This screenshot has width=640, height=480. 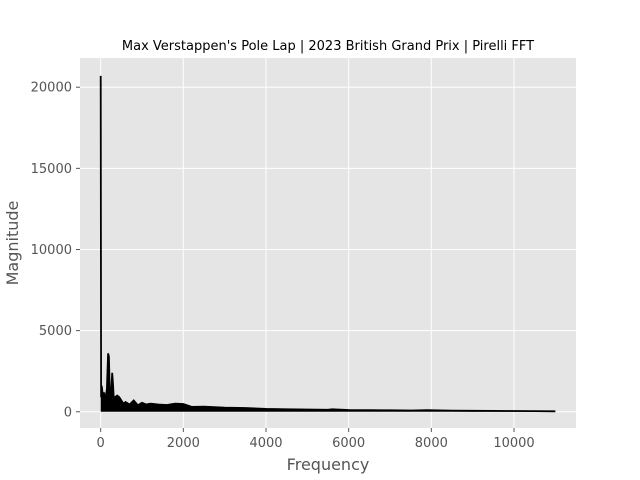 I want to click on y-tick-label: 10000, so click(x=51, y=250).